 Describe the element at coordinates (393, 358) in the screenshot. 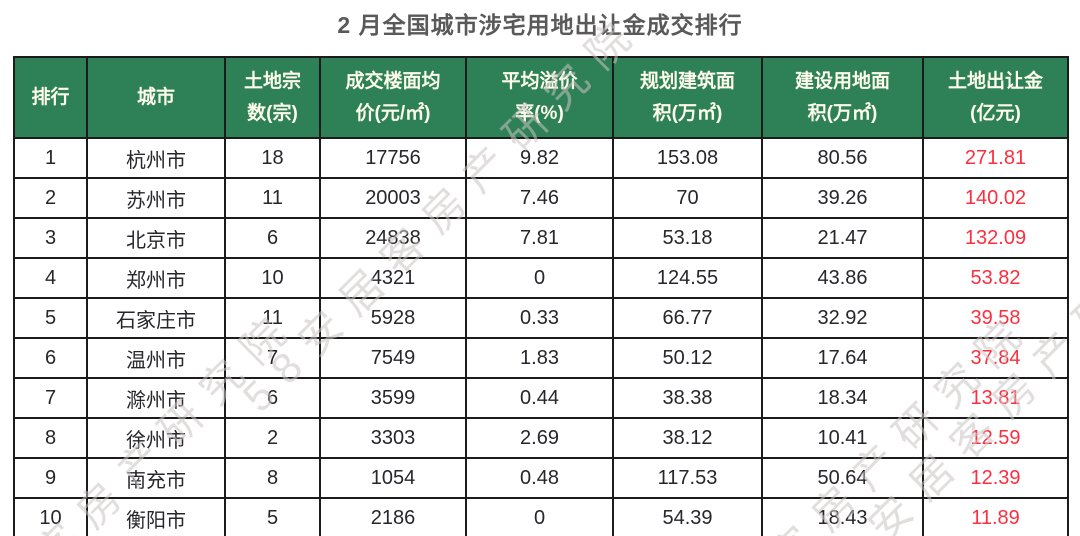

I see `cell-floor-price: 7549` at that location.